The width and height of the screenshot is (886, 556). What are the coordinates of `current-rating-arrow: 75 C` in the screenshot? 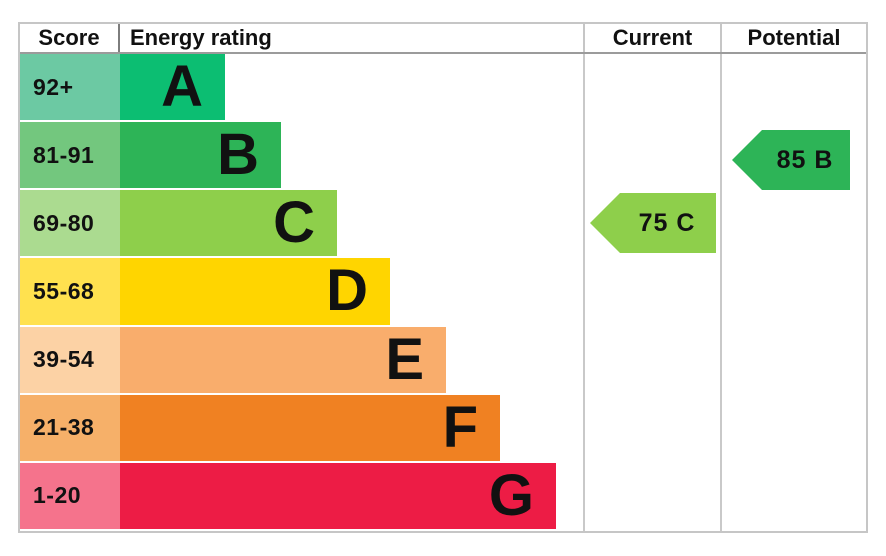 It's located at (653, 223).